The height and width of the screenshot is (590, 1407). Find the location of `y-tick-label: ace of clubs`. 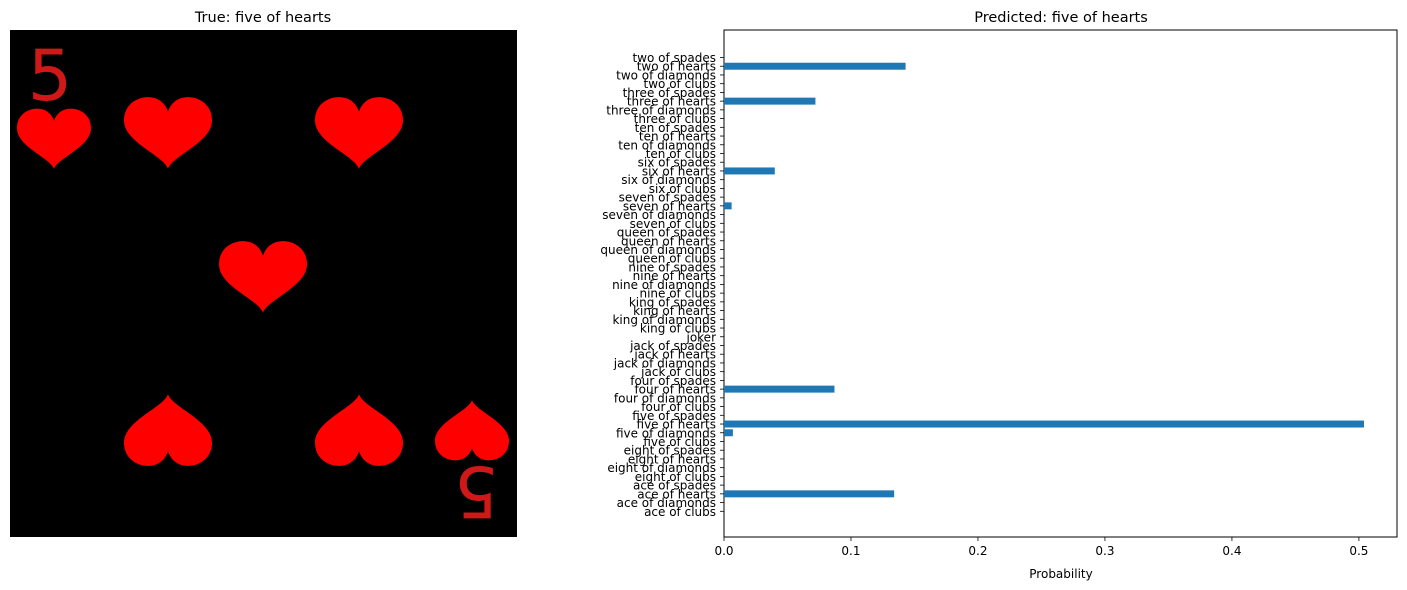

y-tick-label: ace of clubs is located at coordinates (680, 512).